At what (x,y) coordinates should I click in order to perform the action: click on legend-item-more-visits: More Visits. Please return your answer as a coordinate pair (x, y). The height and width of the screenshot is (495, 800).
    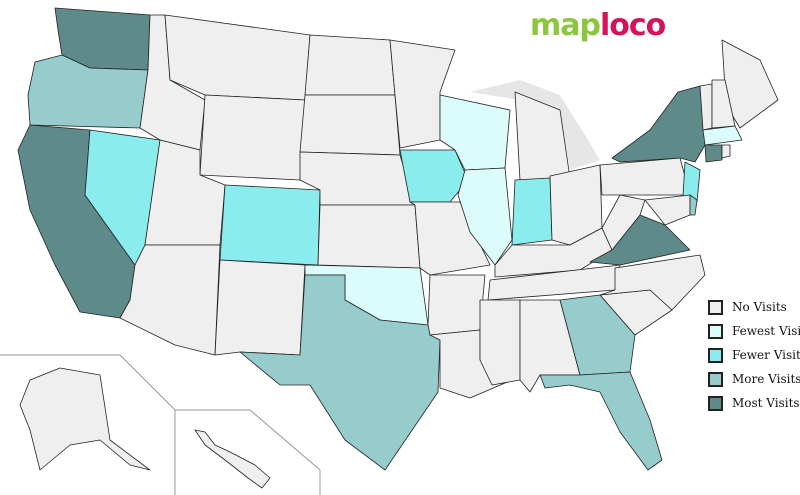
    Looking at the image, I should click on (754, 379).